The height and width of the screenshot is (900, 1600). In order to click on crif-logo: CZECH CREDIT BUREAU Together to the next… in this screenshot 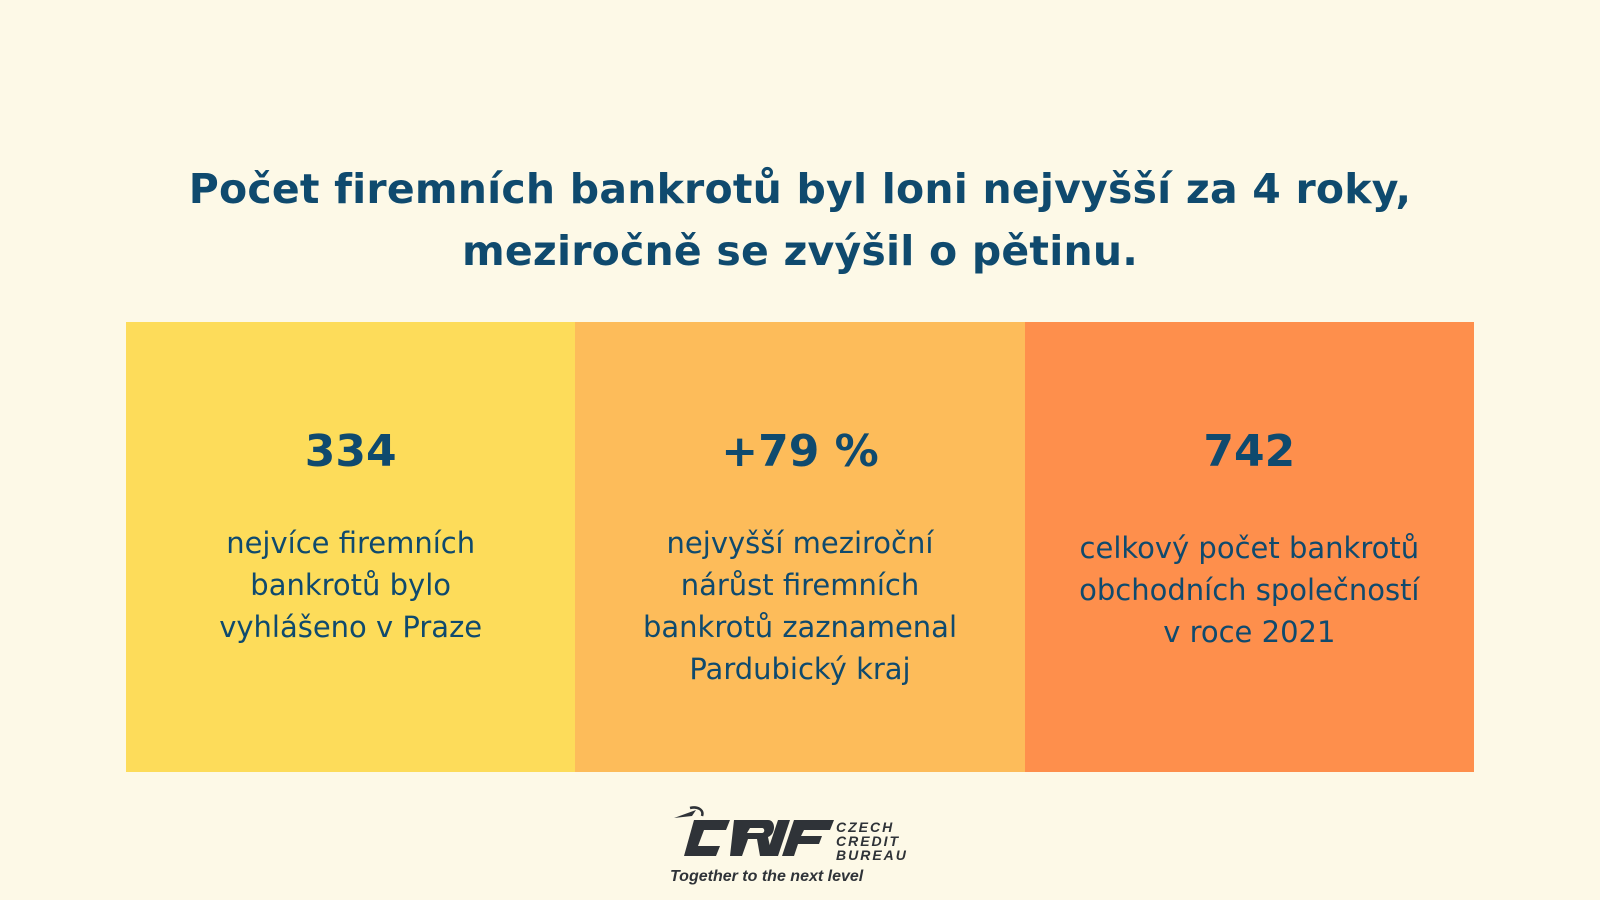, I will do `click(801, 848)`.